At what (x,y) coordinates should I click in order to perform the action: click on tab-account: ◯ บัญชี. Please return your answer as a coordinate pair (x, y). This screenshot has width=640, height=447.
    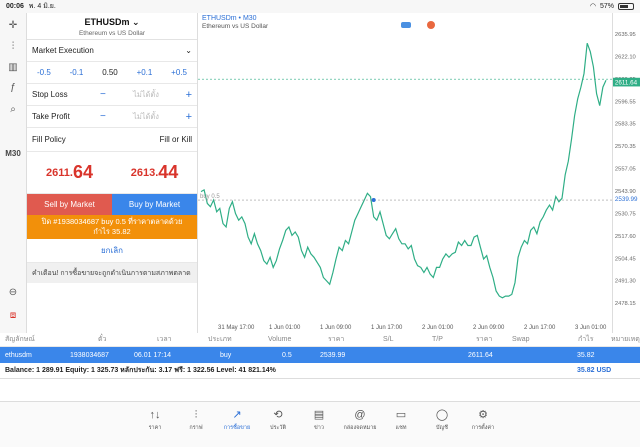
    Looking at the image, I should click on (442, 420).